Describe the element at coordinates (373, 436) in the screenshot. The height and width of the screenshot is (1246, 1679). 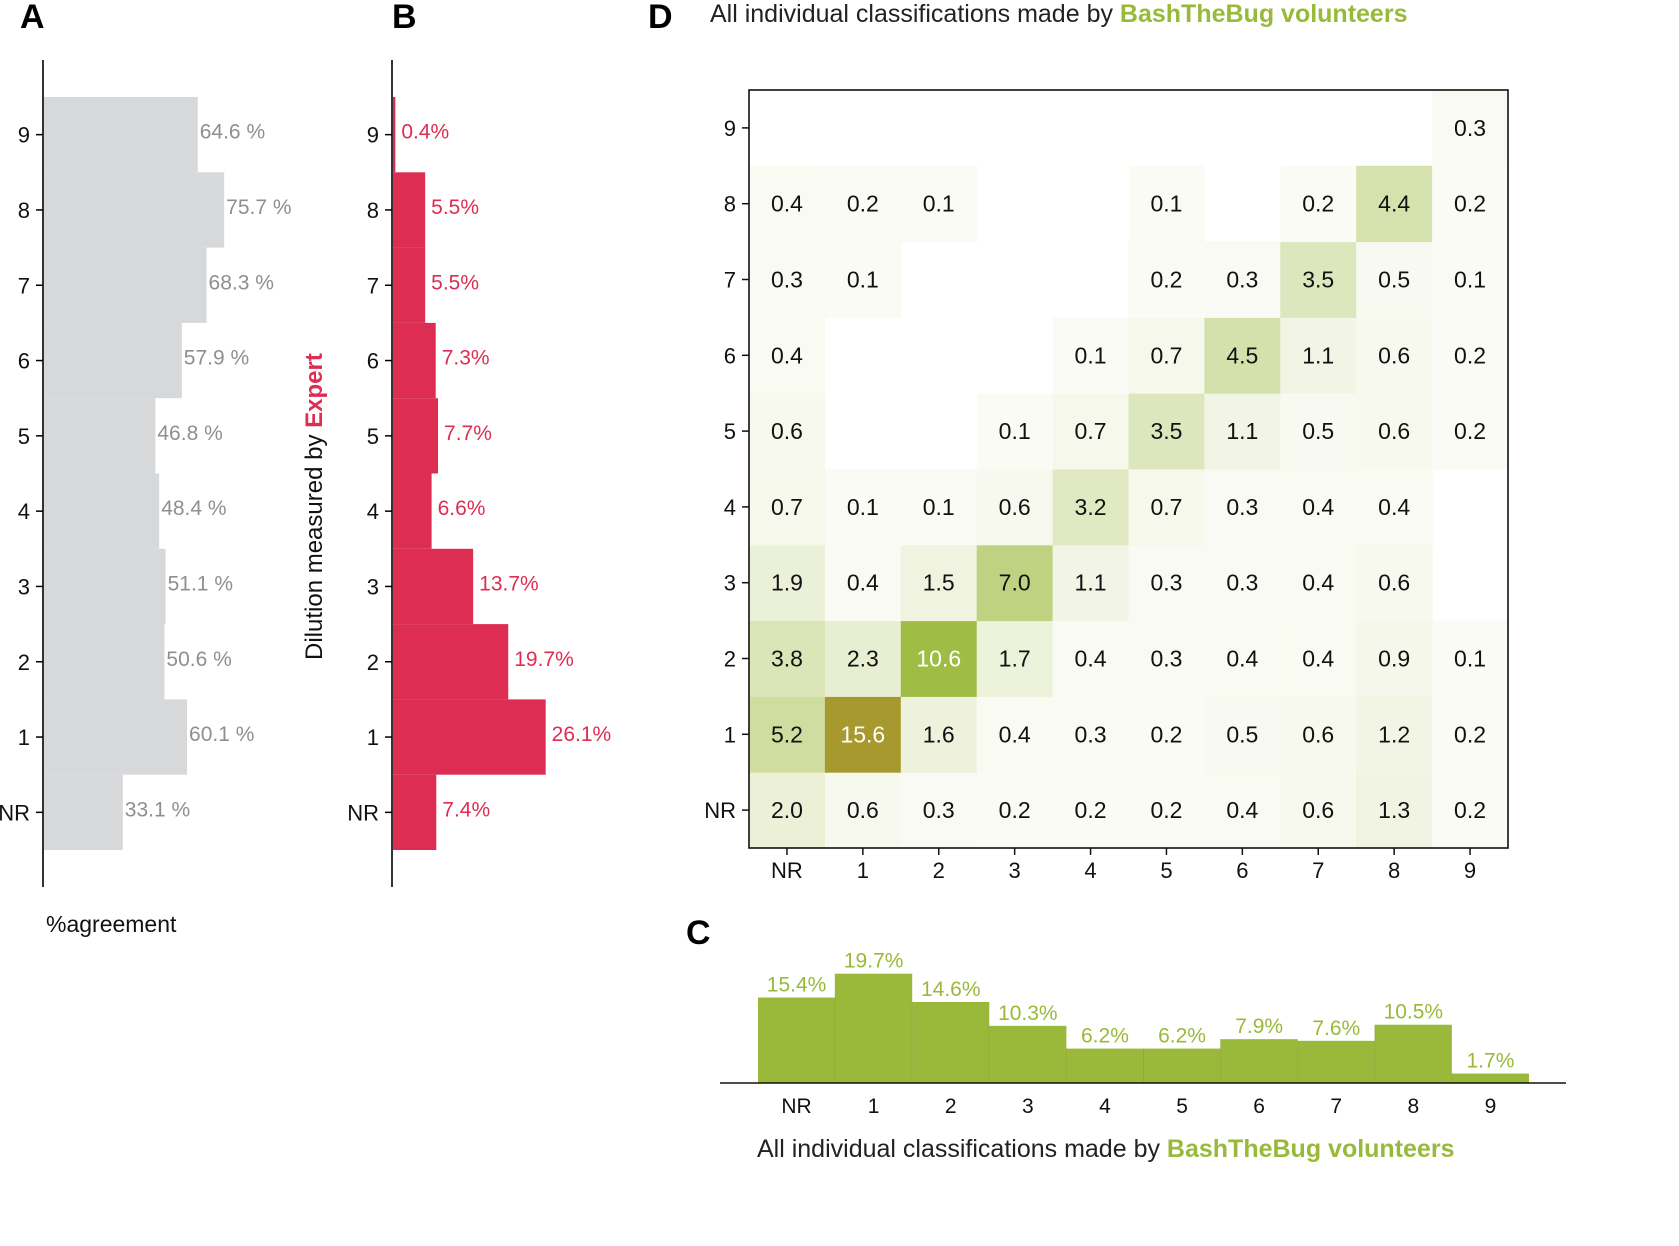
I see `panel-b-y-tick-label: 5` at that location.